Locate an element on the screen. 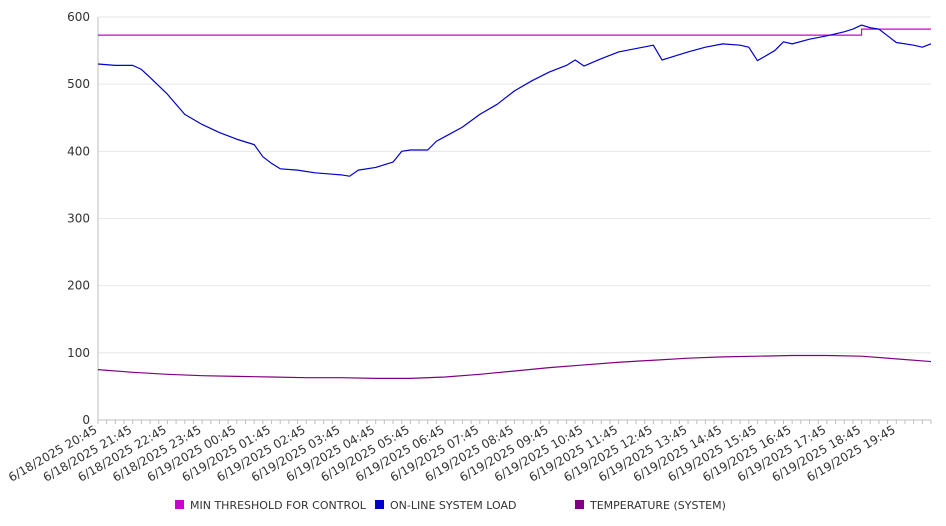  legend-label-0: MIN THRESHOLD FOR CONTROL is located at coordinates (278, 505).